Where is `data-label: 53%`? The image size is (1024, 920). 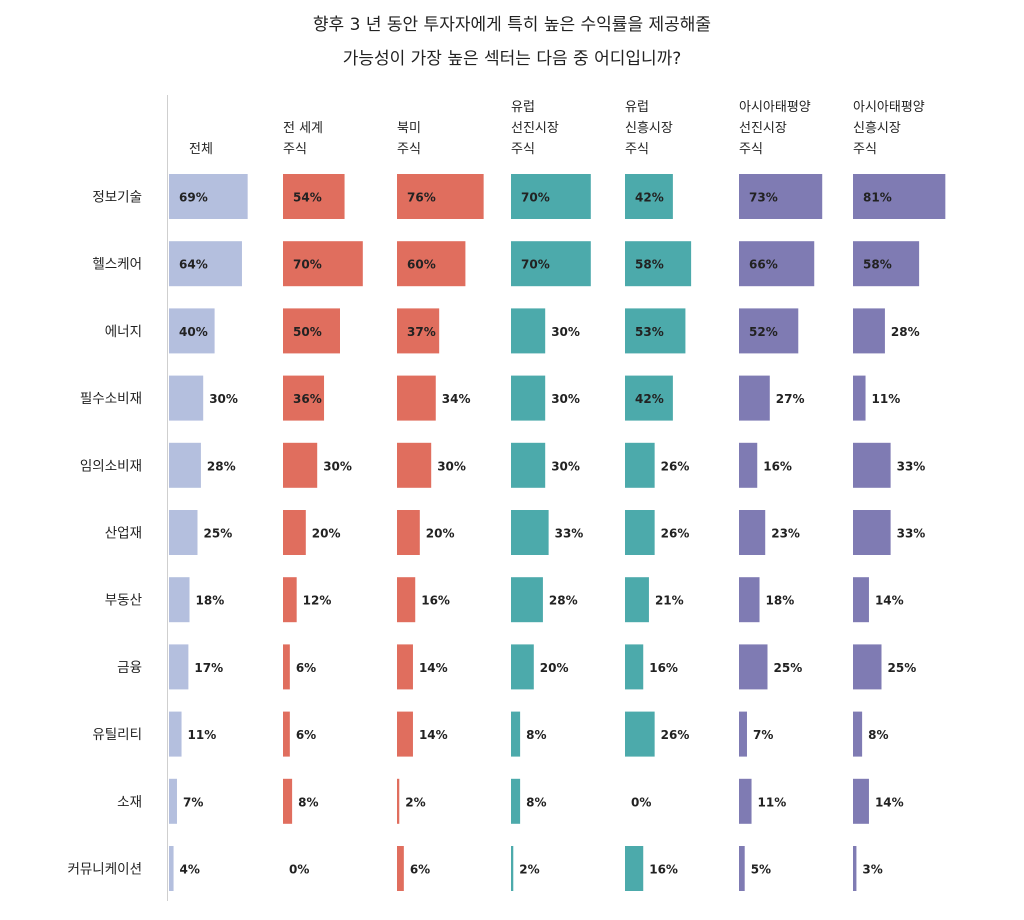
data-label: 53% is located at coordinates (649, 332).